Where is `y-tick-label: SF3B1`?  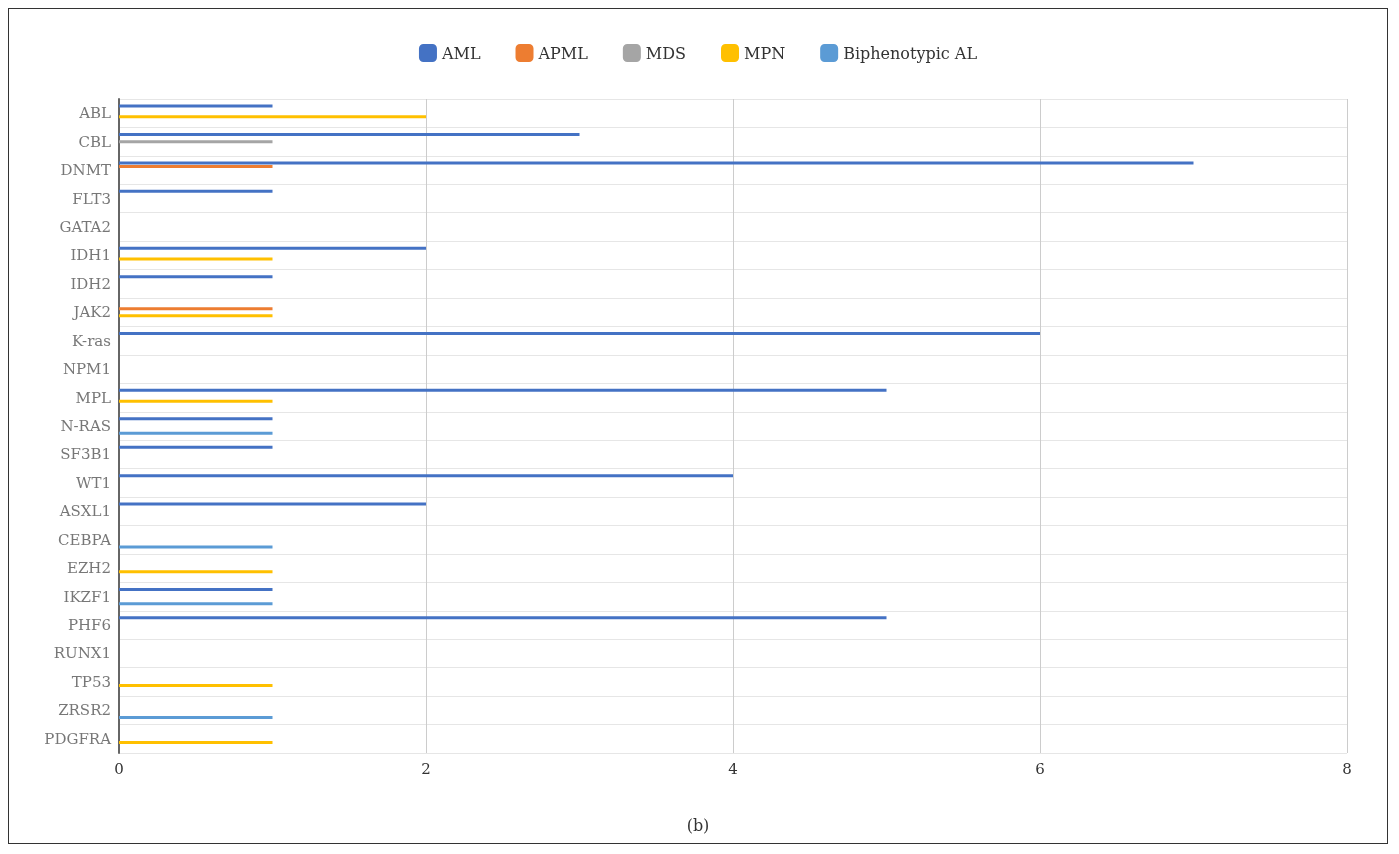
y-tick-label: SF3B1 is located at coordinates (85, 454).